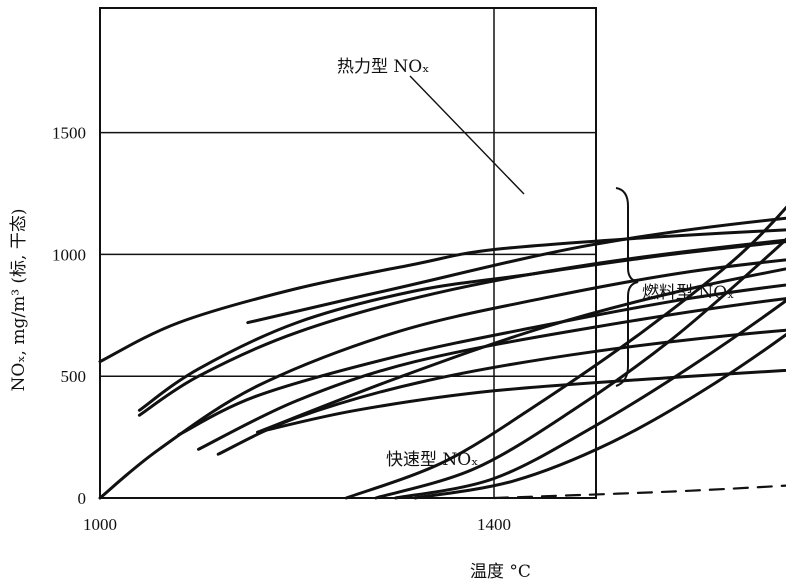  What do you see at coordinates (82, 498) in the screenshot?
I see `y-tick-label: 0` at bounding box center [82, 498].